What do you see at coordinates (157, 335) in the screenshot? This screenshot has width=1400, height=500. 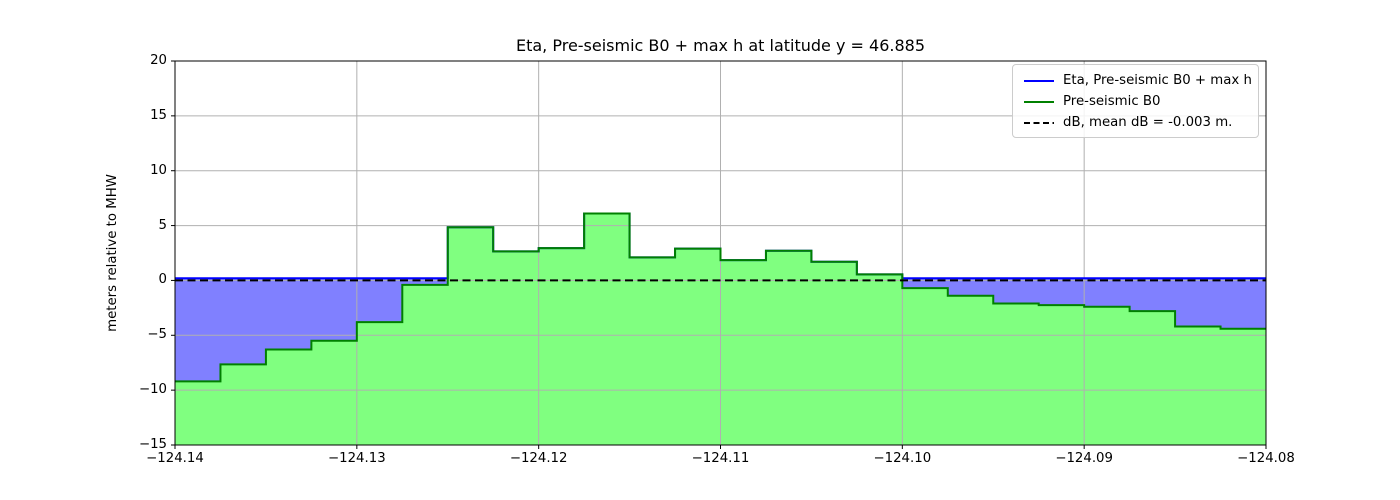 I see `y-tick-label: −5` at bounding box center [157, 335].